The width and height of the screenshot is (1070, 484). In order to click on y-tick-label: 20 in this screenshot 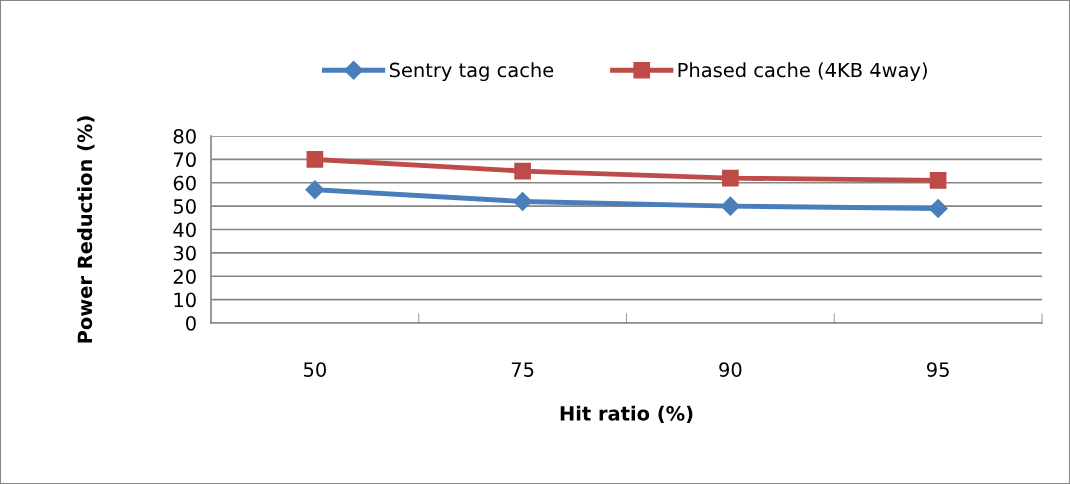, I will do `click(184, 276)`.